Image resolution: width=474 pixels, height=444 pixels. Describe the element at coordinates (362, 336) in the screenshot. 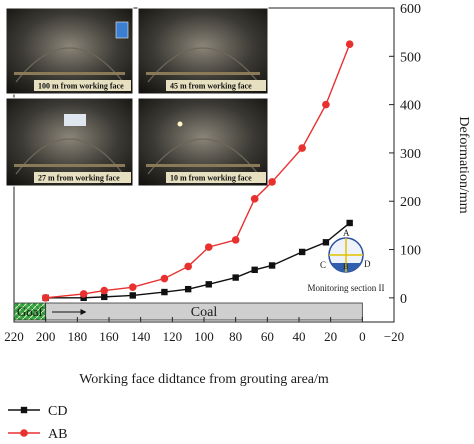

I see `x-tick-label: 0` at that location.